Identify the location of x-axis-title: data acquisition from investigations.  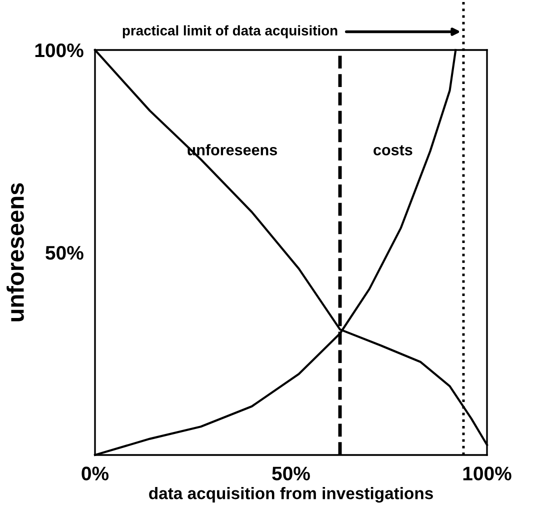
(291, 495).